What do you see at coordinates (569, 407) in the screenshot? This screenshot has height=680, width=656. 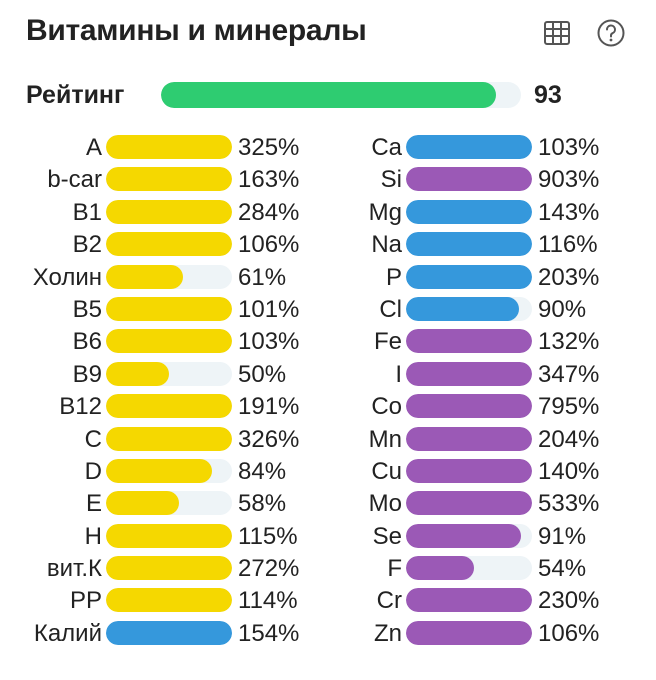 I see `nutrient-percent: 795%` at bounding box center [569, 407].